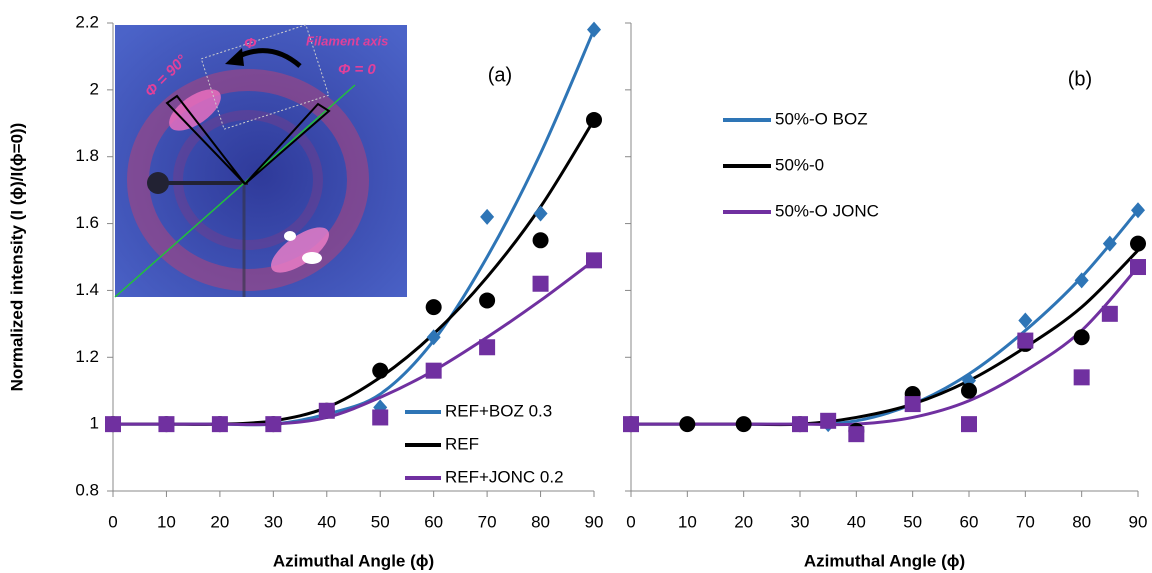  Describe the element at coordinates (500, 75) in the screenshot. I see `panel-label: (a)` at that location.